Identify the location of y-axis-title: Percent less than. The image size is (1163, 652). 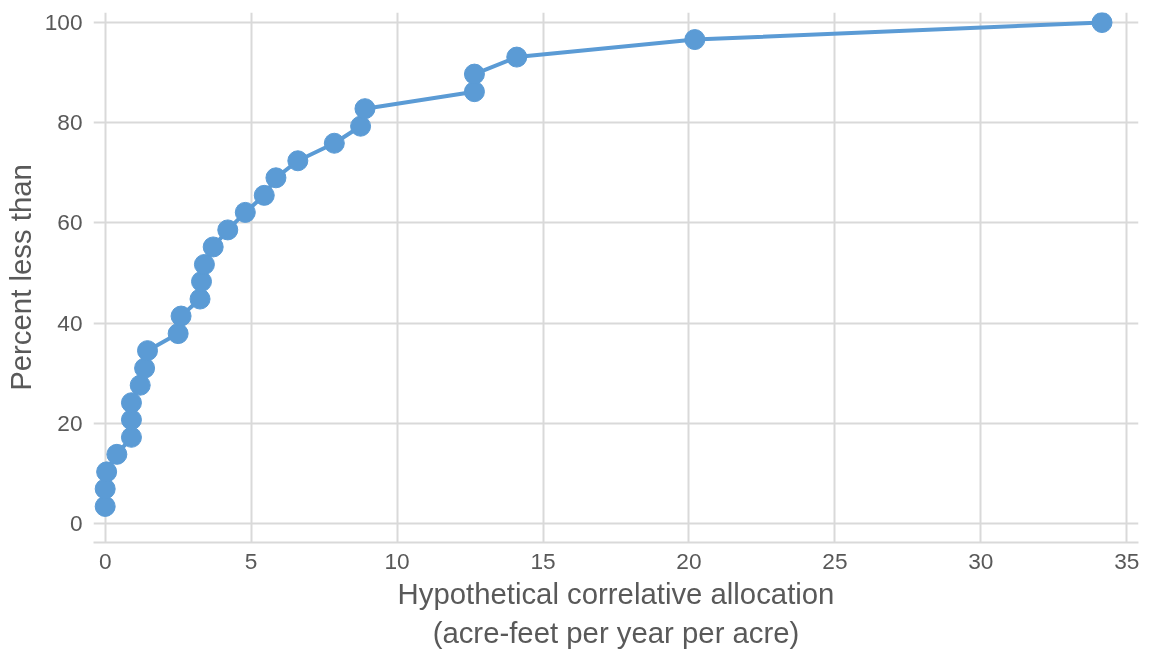
(20, 277).